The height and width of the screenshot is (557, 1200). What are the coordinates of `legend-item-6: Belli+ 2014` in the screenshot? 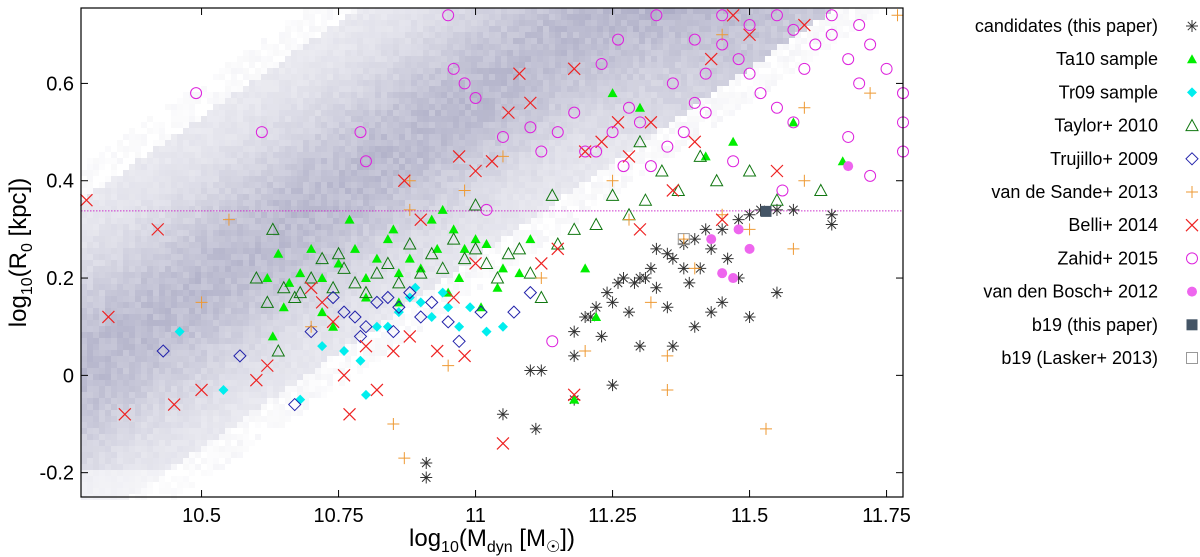 It's located at (1133, 225).